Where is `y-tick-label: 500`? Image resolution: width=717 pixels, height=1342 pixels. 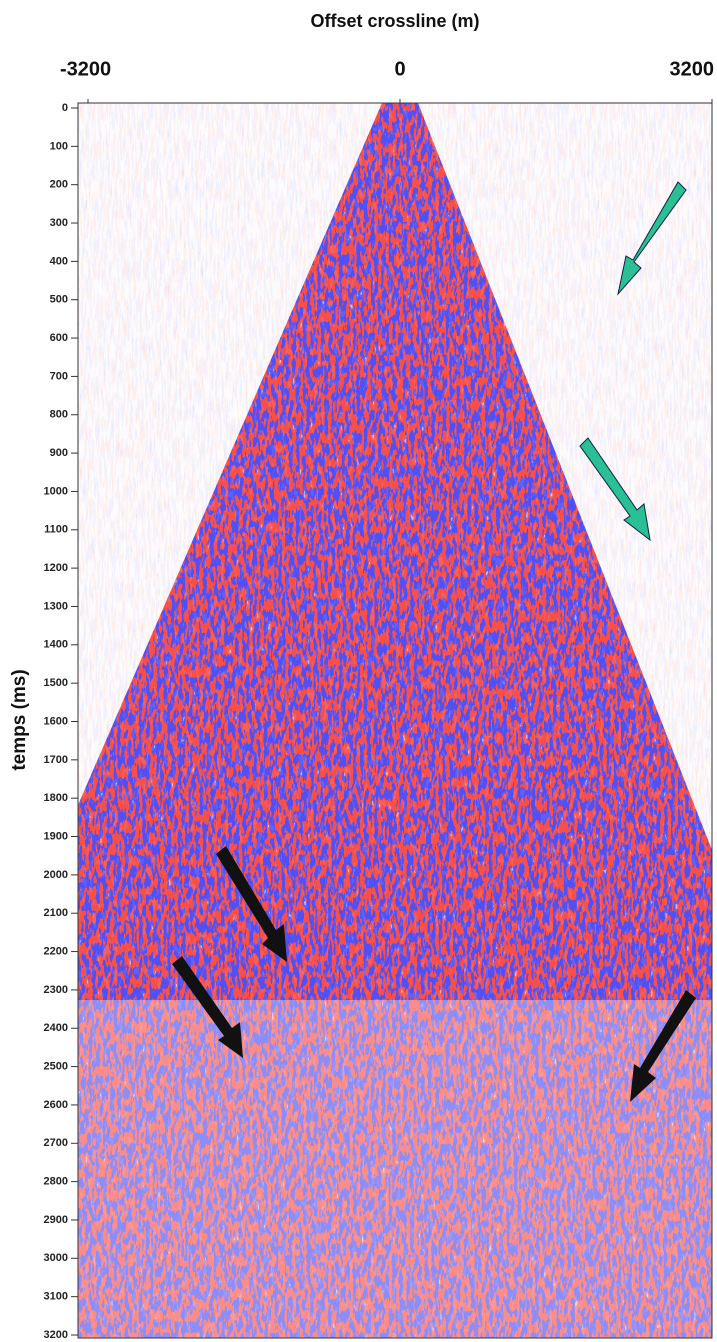 y-tick-label: 500 is located at coordinates (59, 300).